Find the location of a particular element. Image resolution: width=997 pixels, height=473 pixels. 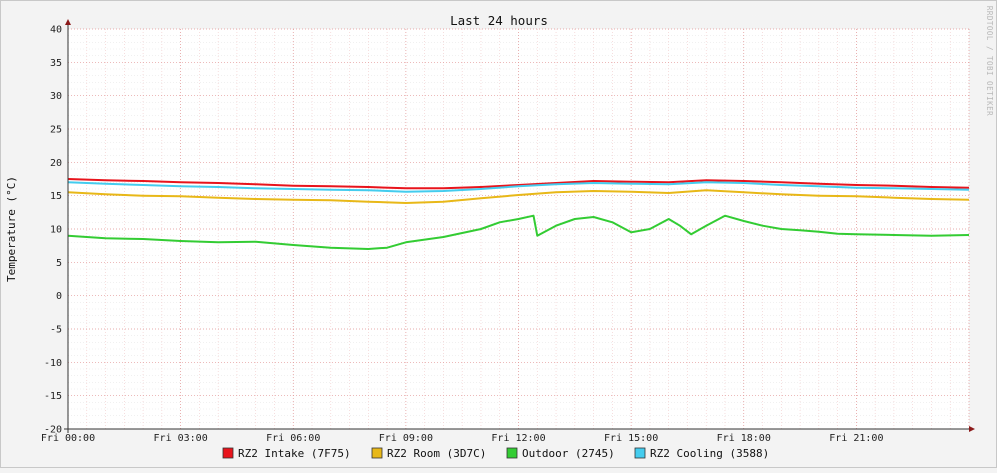

y-tick-label: 15 is located at coordinates (56, 196).